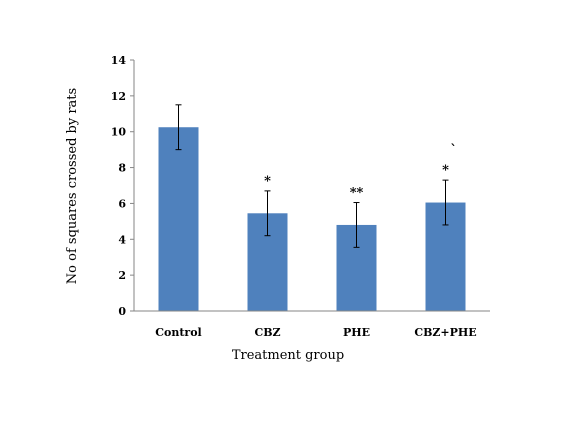 The height and width of the screenshot is (439, 580). I want to click on annotations-layer: ****`, so click(360, 171).